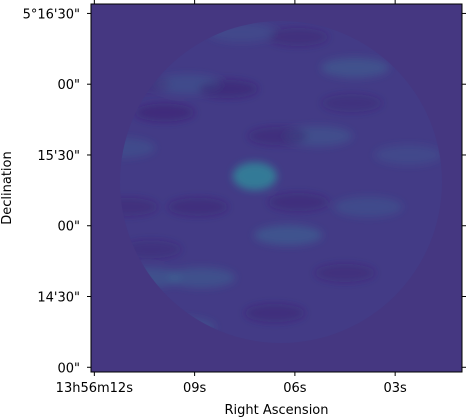  What do you see at coordinates (277, 410) in the screenshot?
I see `x-axis-label: Right Ascension` at bounding box center [277, 410].